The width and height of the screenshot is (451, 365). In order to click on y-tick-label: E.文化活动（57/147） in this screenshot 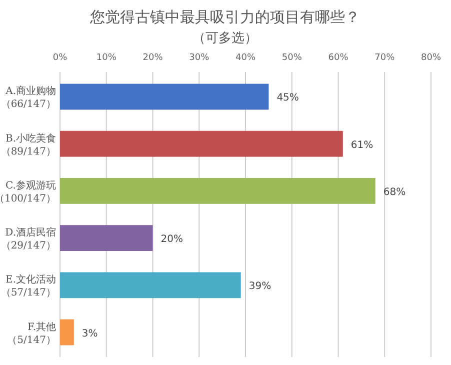, I will do `click(28, 286)`.